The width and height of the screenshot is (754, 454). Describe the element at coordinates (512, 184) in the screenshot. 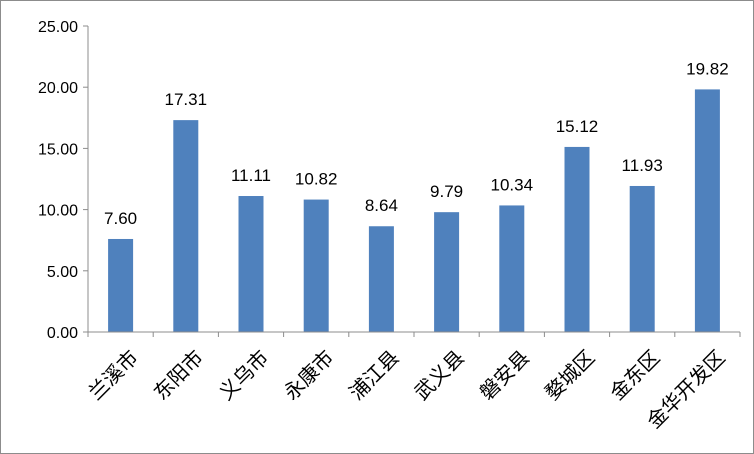

I see `data-label: 10.34` at that location.